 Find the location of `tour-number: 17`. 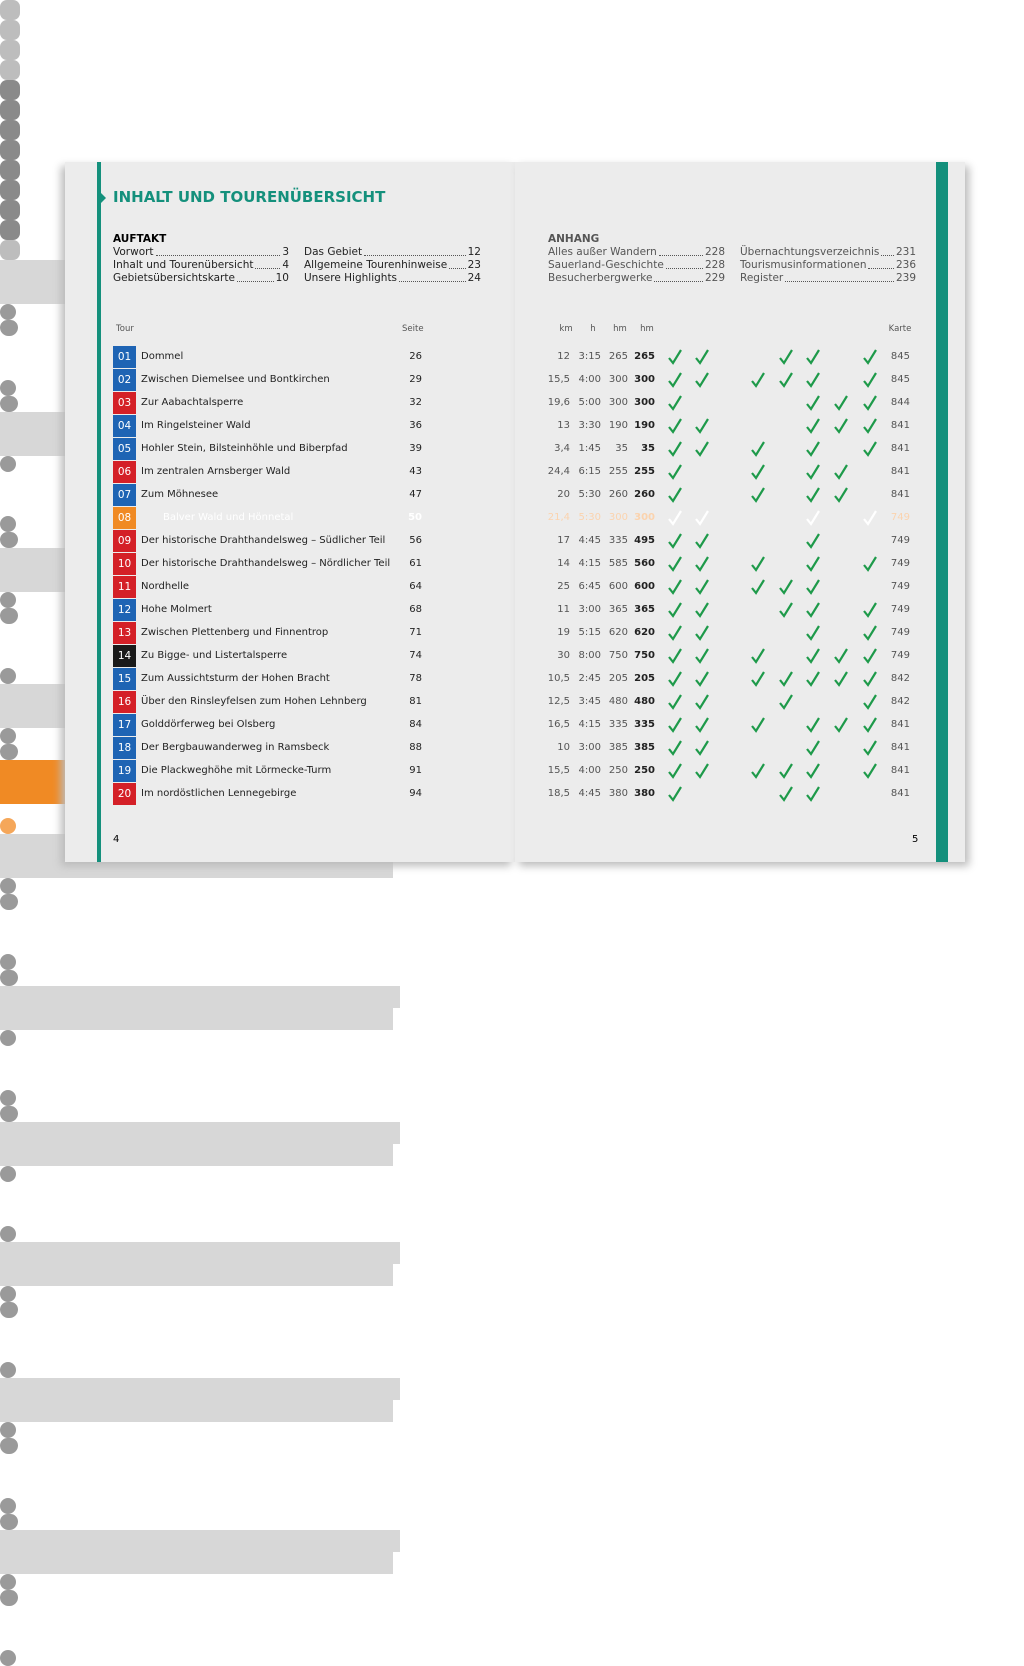

tour-number: 17 is located at coordinates (124, 725).